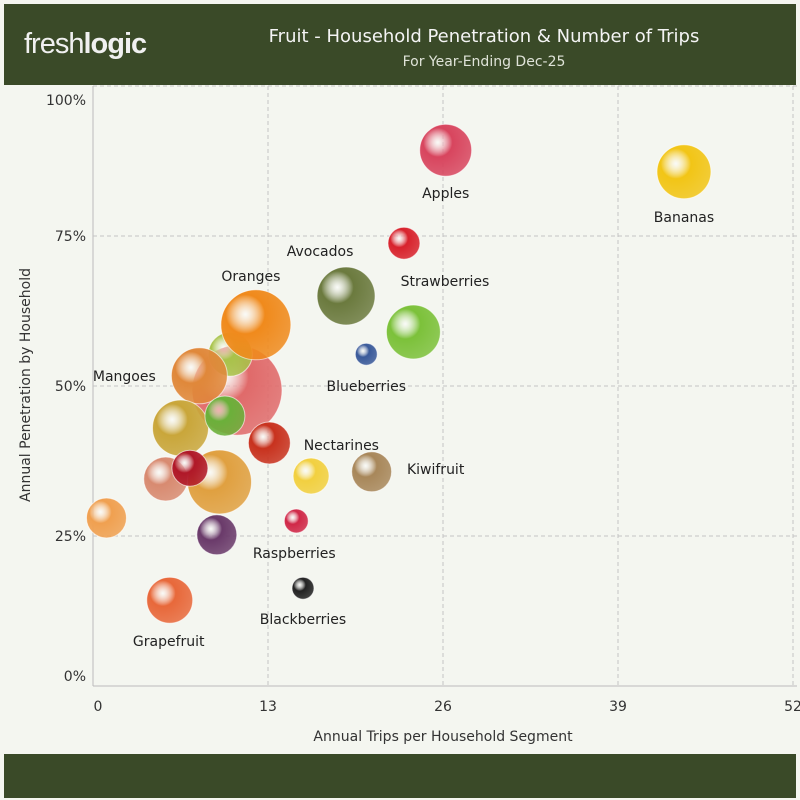  I want to click on y-tick-label: 50%, so click(70, 387).